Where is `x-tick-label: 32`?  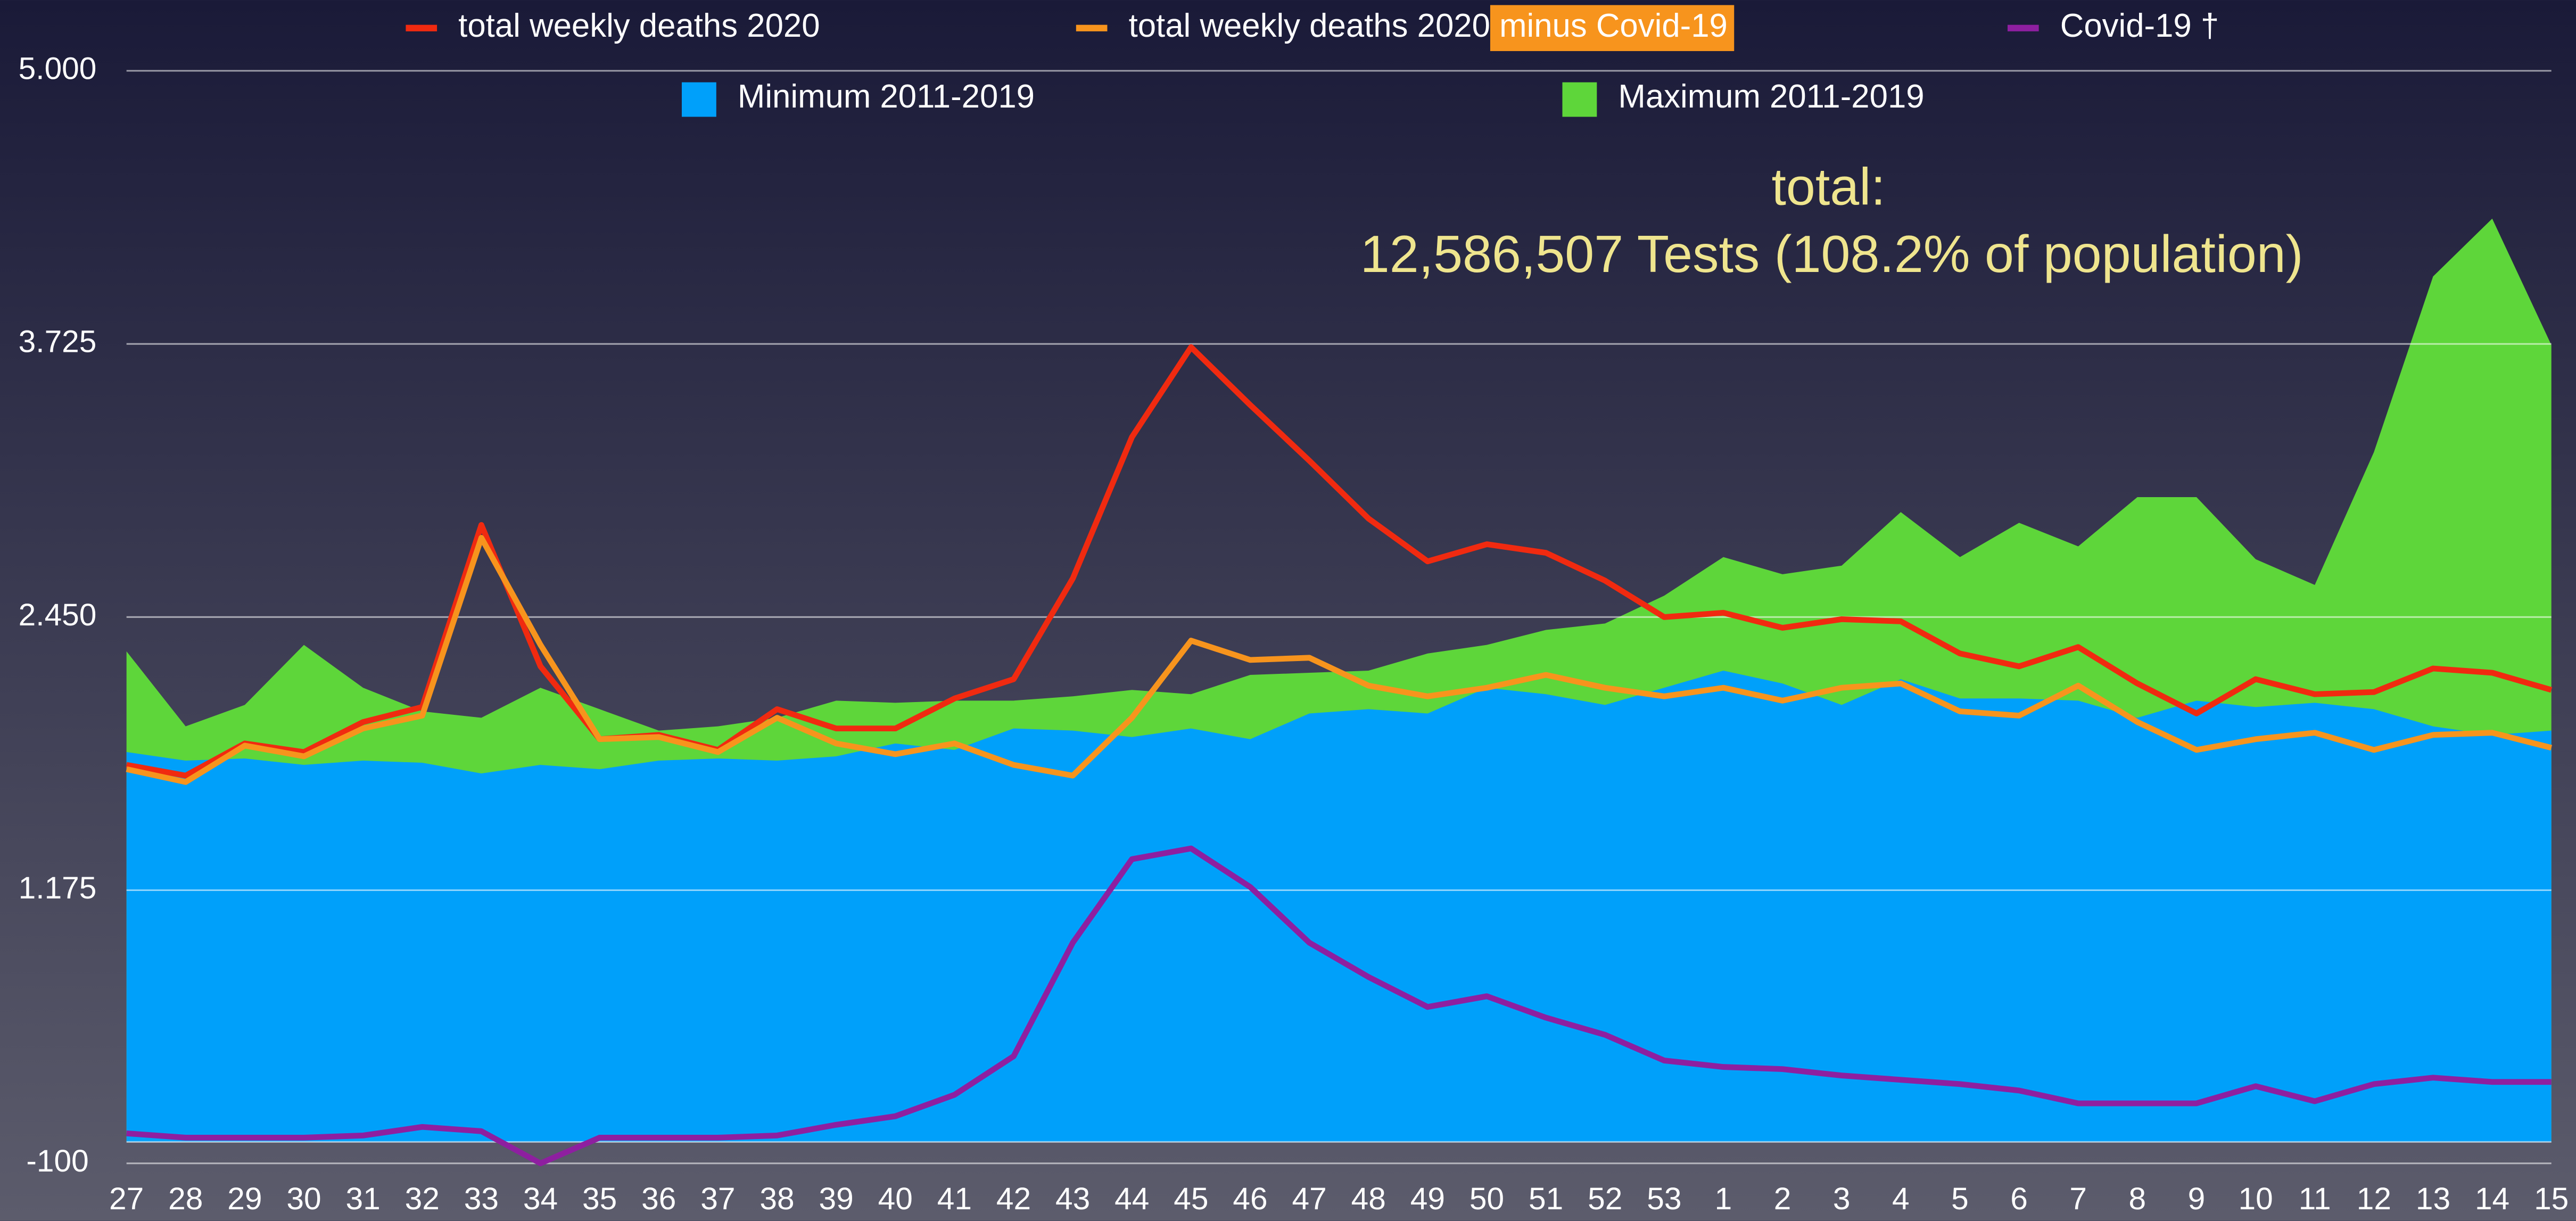
x-tick-label: 32 is located at coordinates (422, 1199).